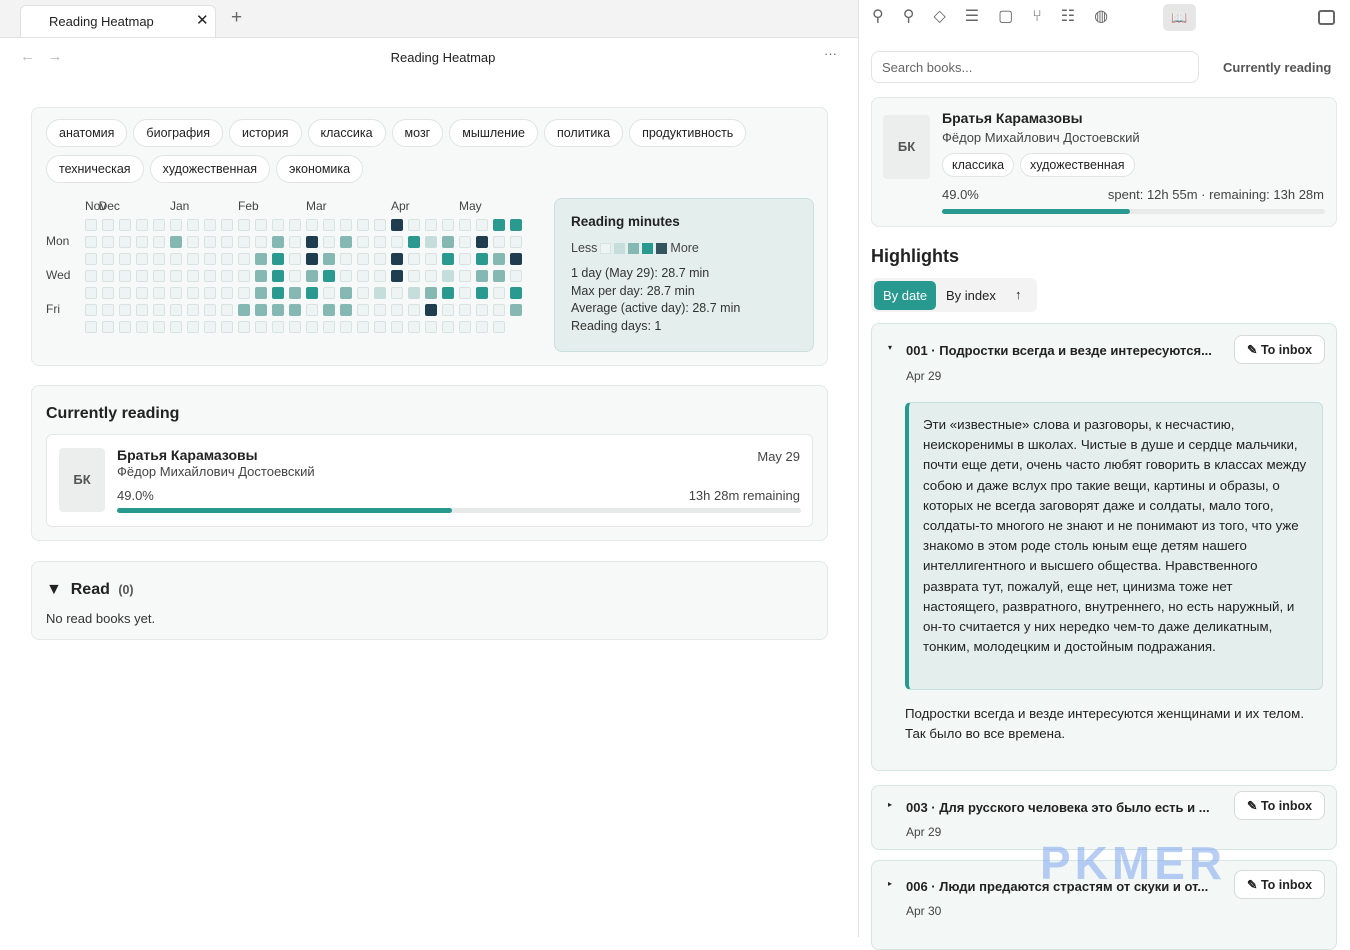  Describe the element at coordinates (1326, 17) in the screenshot. I see `sidebar-toggle` at that location.